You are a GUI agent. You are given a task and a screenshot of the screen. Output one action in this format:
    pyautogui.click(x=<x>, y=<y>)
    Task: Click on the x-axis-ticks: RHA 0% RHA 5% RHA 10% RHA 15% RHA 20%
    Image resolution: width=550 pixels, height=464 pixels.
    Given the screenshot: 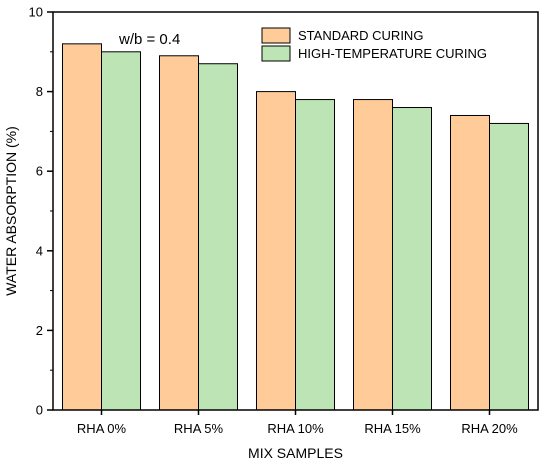 What is the action you would take?
    pyautogui.click(x=297, y=423)
    